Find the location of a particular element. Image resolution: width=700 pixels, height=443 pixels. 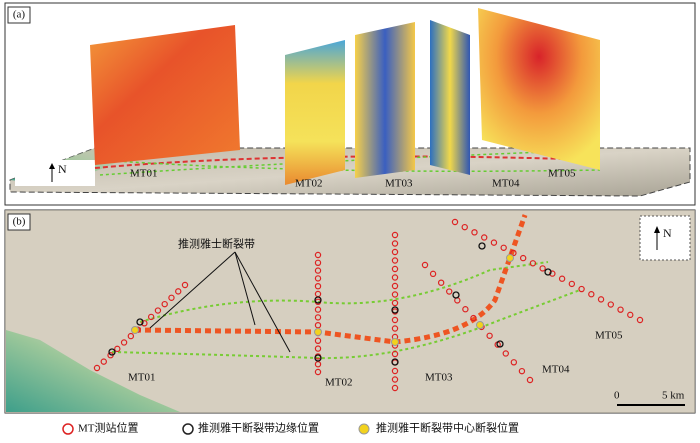

fault-edge is located at coordinates (346, 324).